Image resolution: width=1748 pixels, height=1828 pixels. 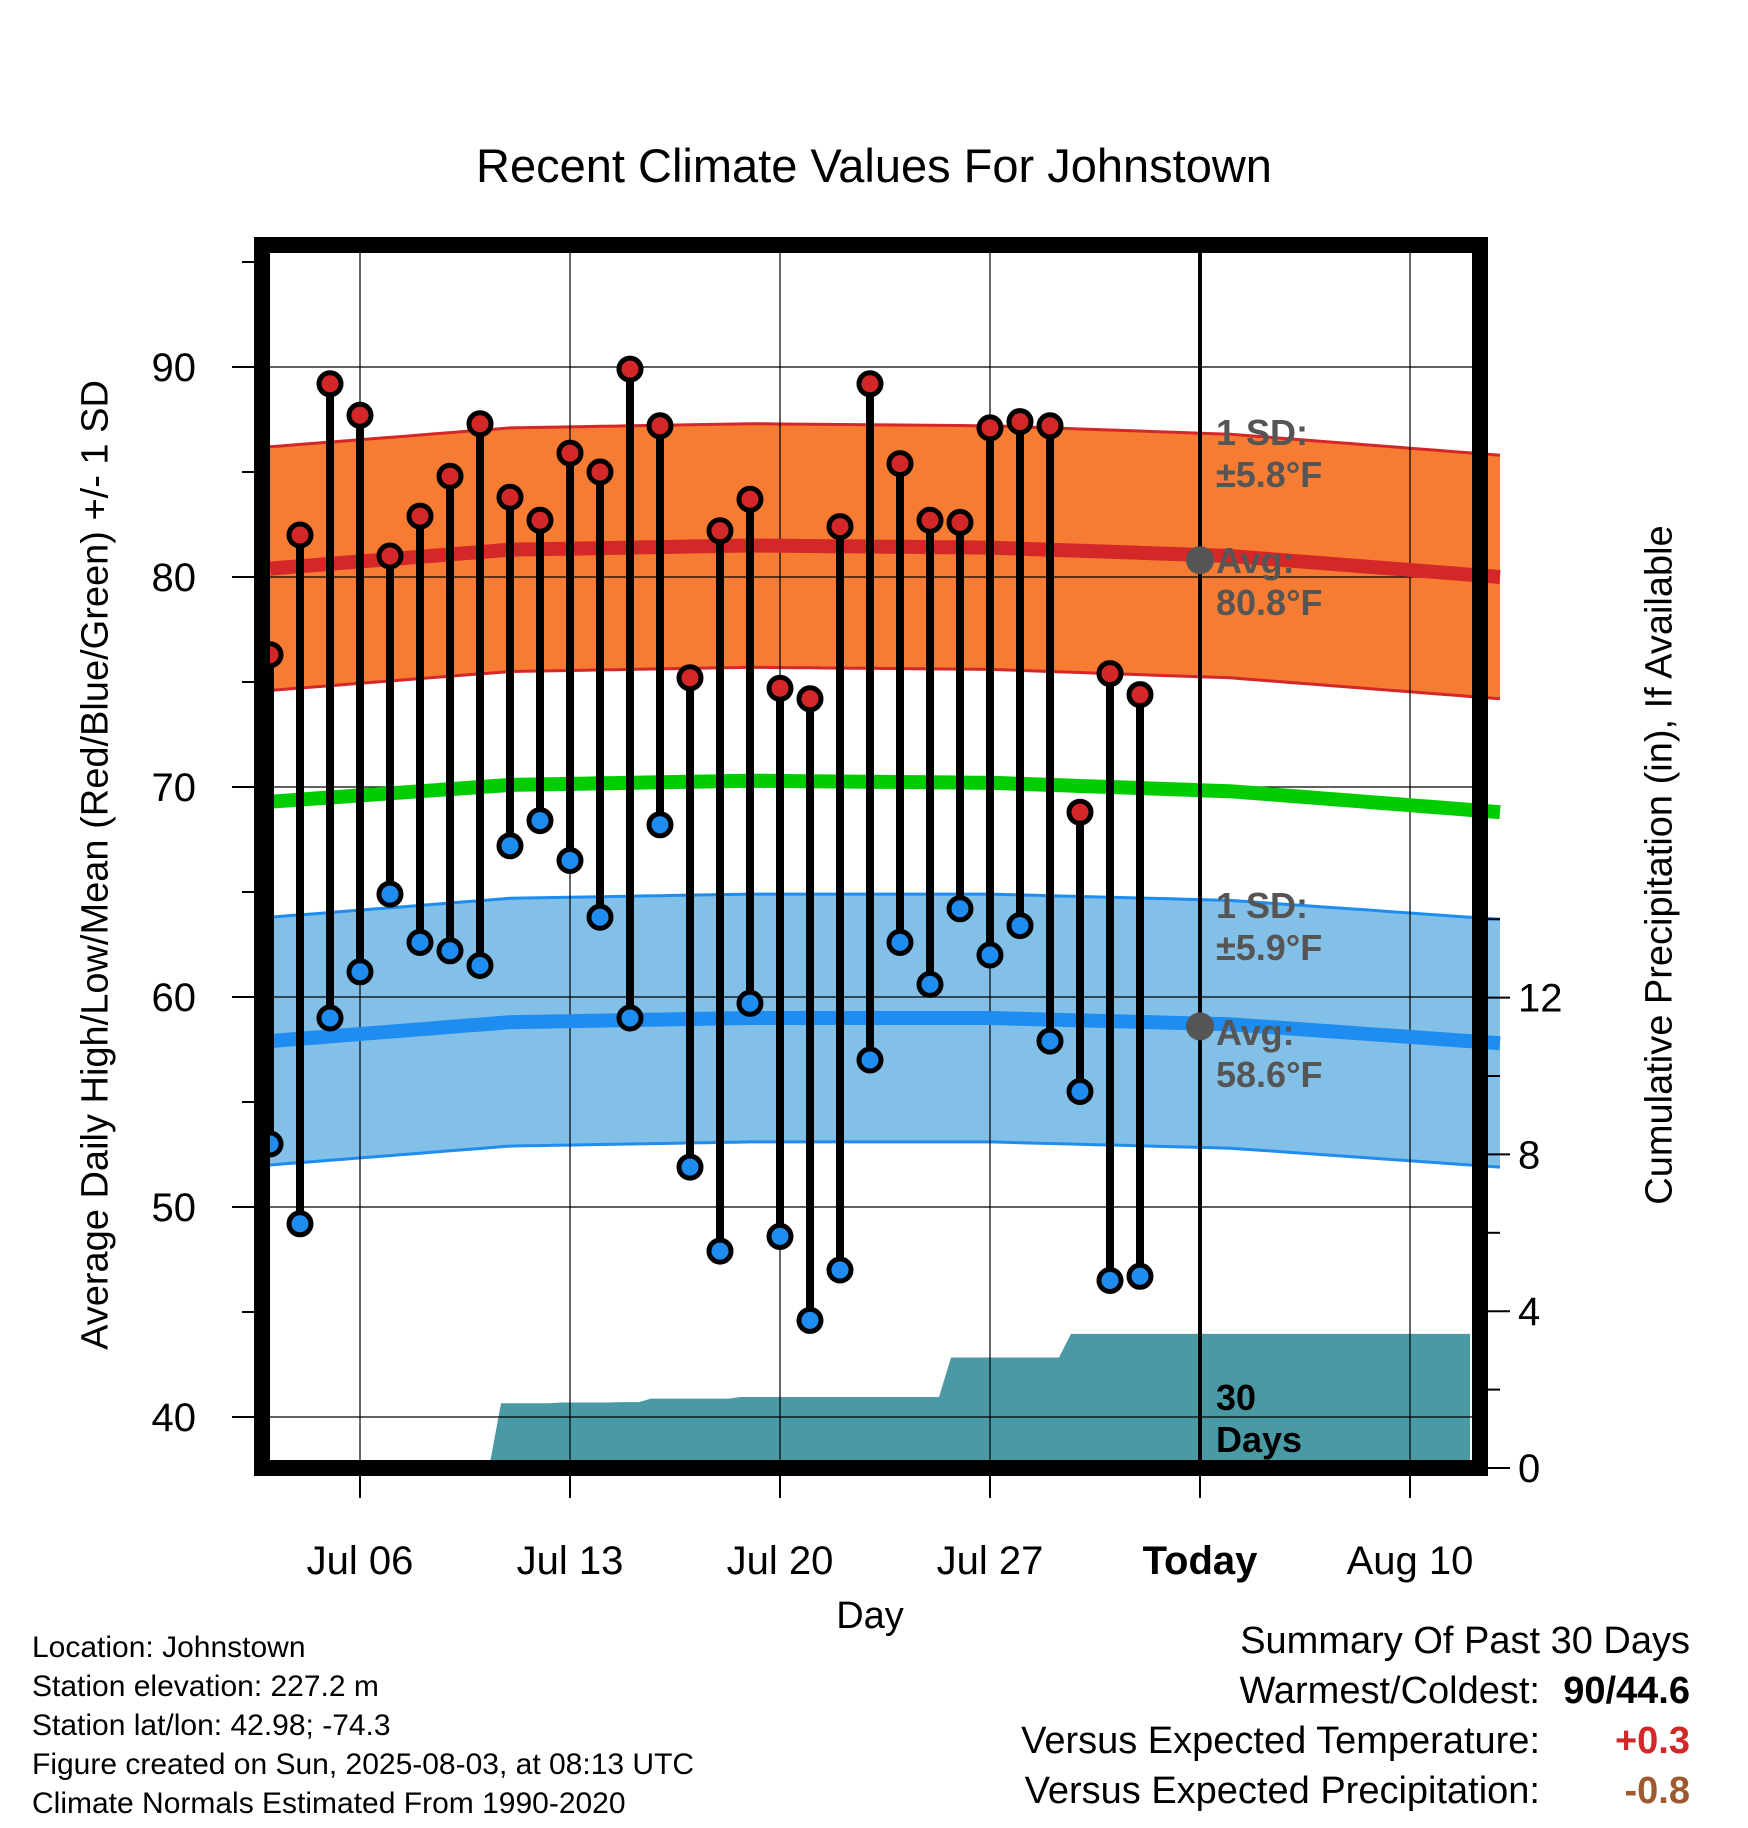 What do you see at coordinates (1355, 1745) in the screenshot?
I see `summary-temp-row: Versus Expected Temperature: +0.3` at bounding box center [1355, 1745].